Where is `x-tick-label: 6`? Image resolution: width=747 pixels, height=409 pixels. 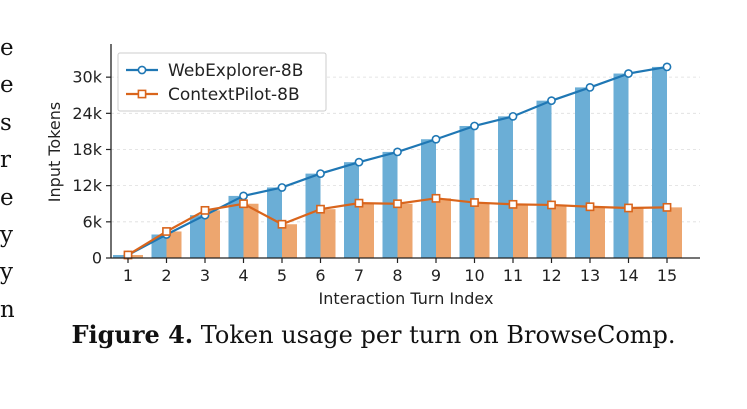 x-tick-label: 6 is located at coordinates (320, 275).